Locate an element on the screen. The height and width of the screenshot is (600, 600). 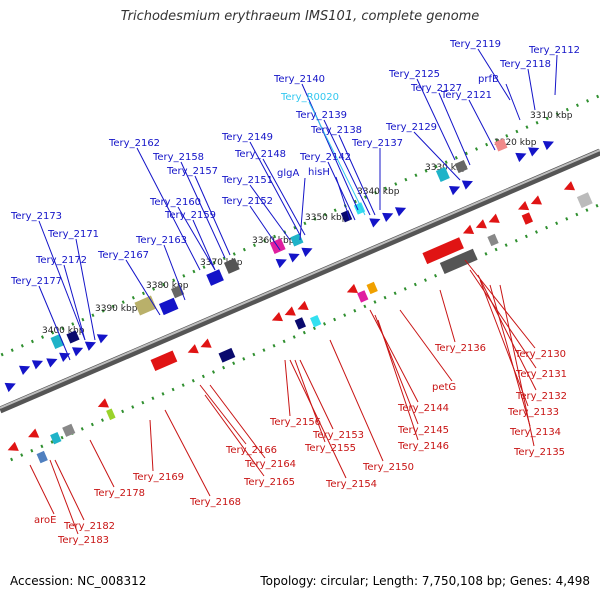
reverse-gene-label: Tery_2134 is located at coordinates (535, 432).